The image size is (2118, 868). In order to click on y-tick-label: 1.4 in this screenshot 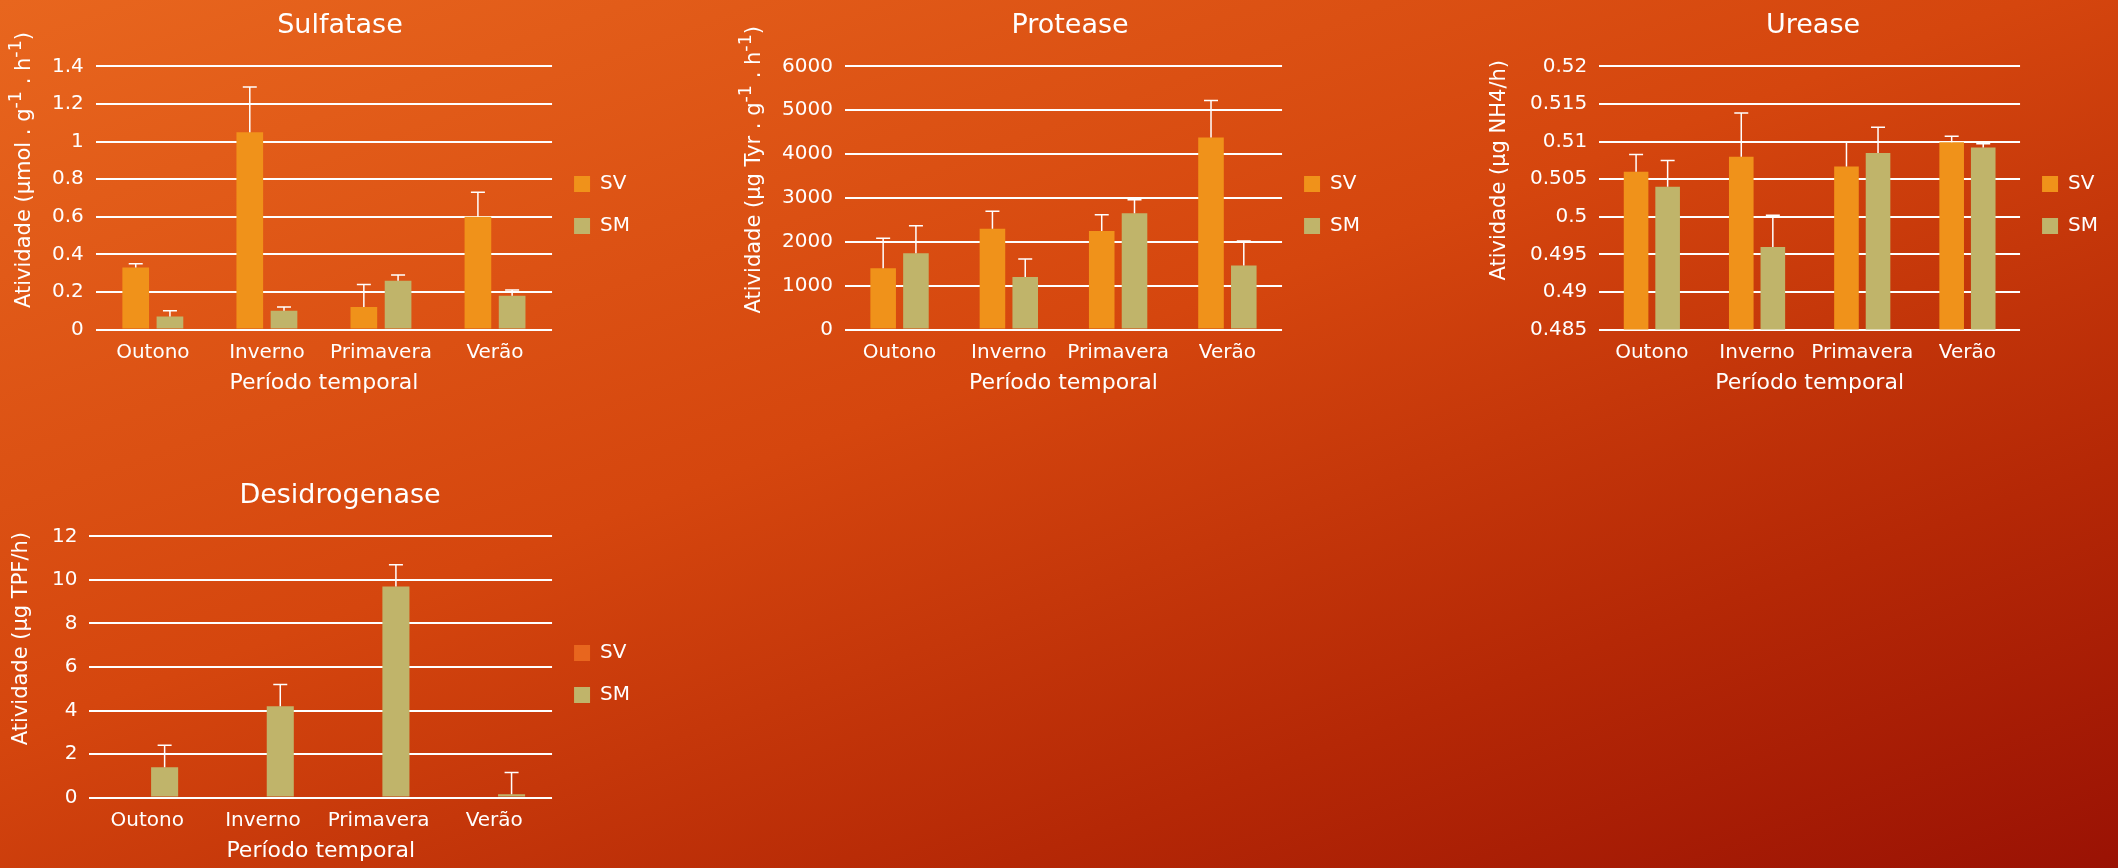, I will do `click(67, 64)`.